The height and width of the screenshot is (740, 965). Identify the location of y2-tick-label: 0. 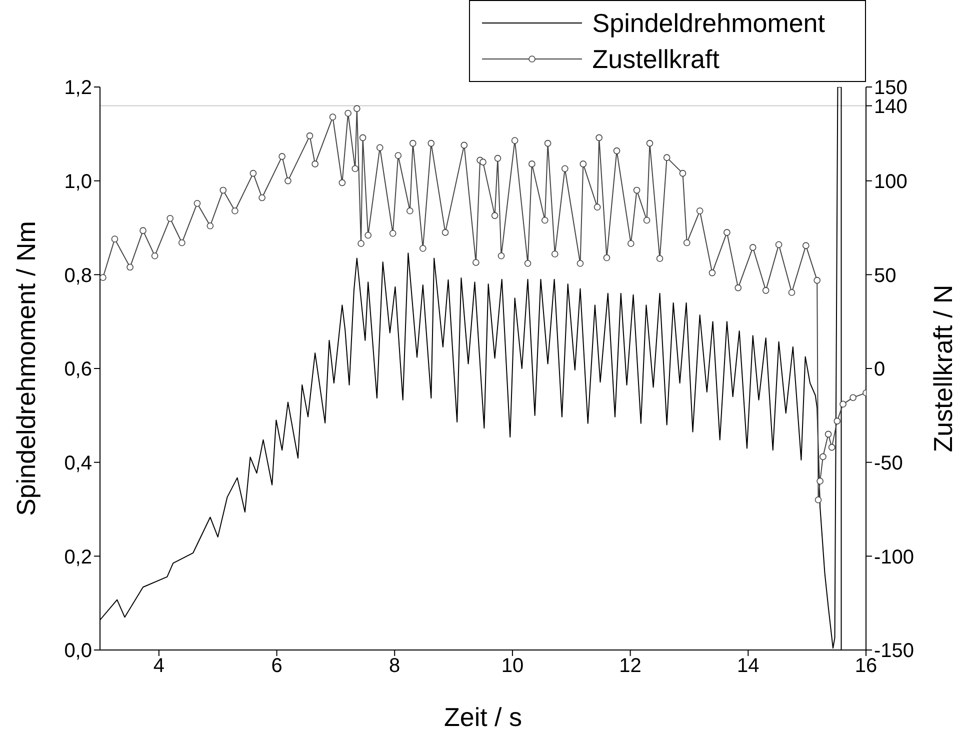
(880, 369).